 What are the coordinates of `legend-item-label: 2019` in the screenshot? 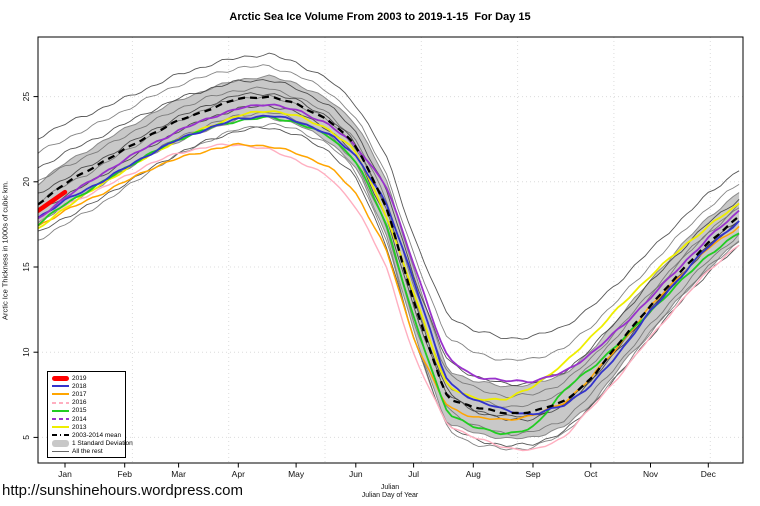 It's located at (79, 378).